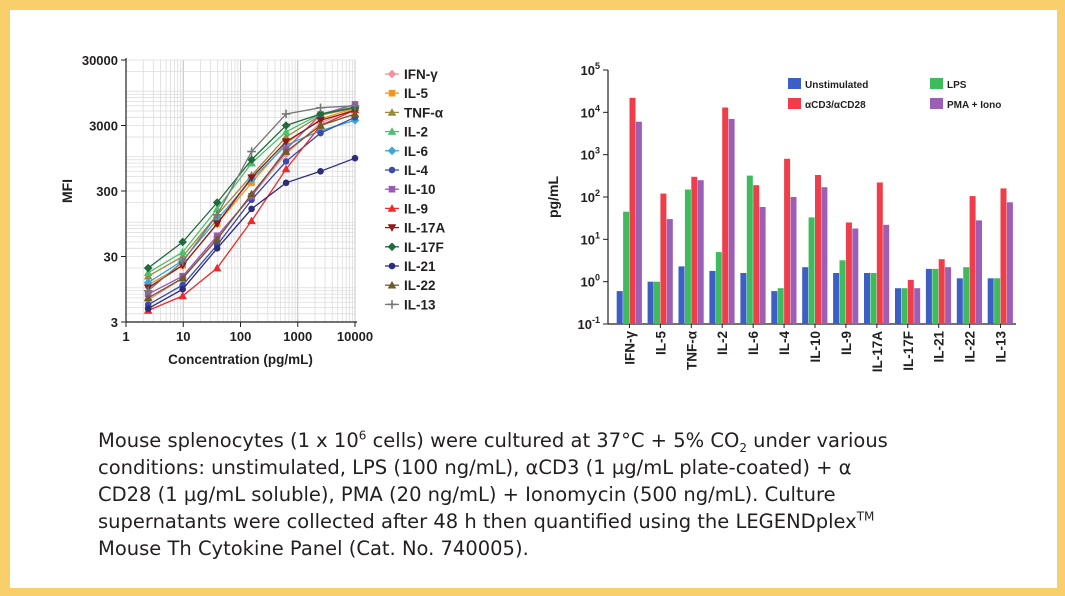 This screenshot has height=596, width=1065. I want to click on x-tick-label: IFN-γ, so click(629, 348).